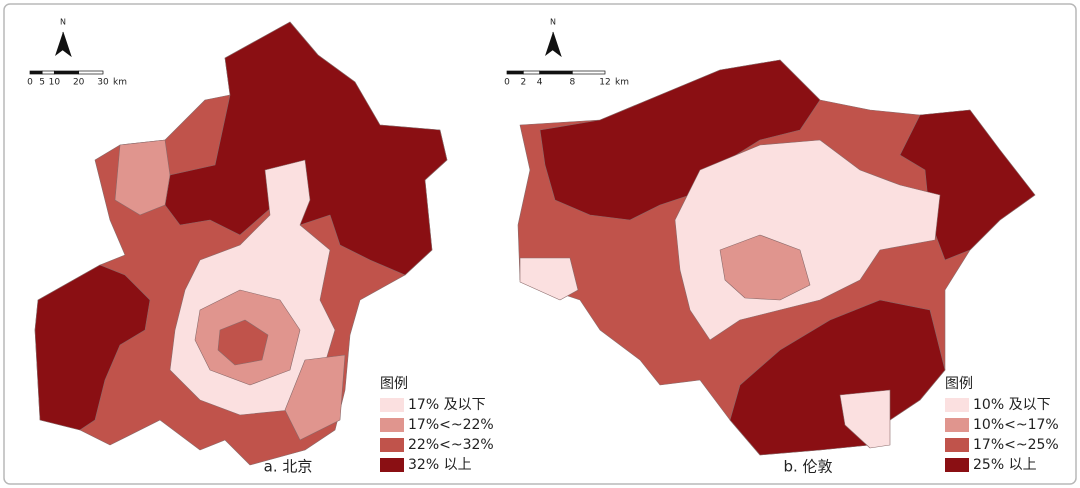 This screenshot has width=1080, height=488. Describe the element at coordinates (79, 83) in the screenshot. I see `scale-tick-label: 20` at that location.